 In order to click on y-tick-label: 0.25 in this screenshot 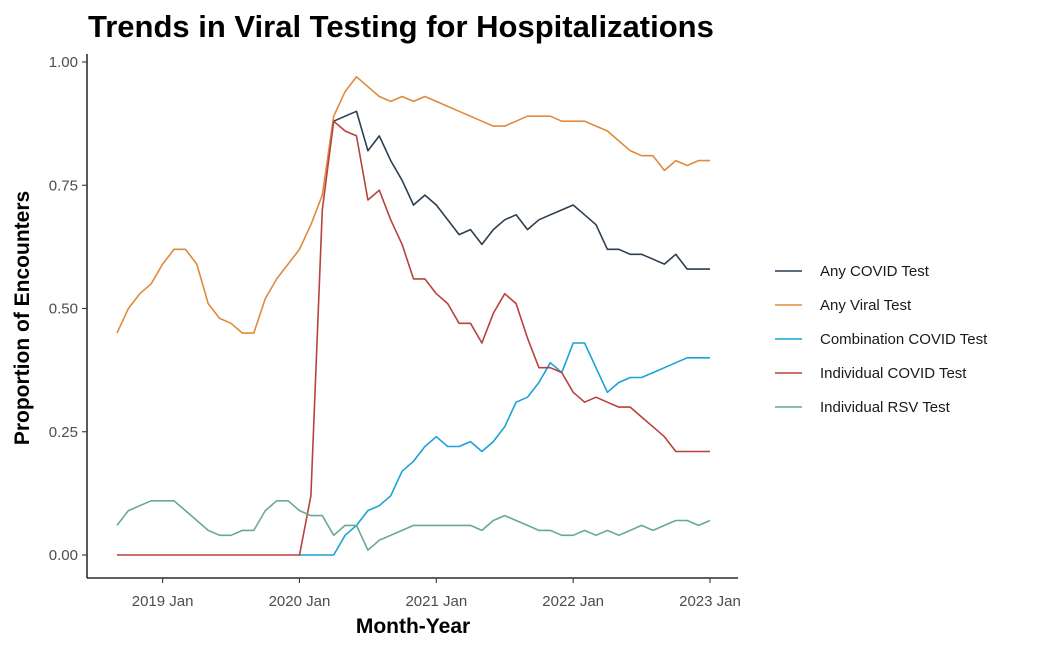, I will do `click(63, 432)`.